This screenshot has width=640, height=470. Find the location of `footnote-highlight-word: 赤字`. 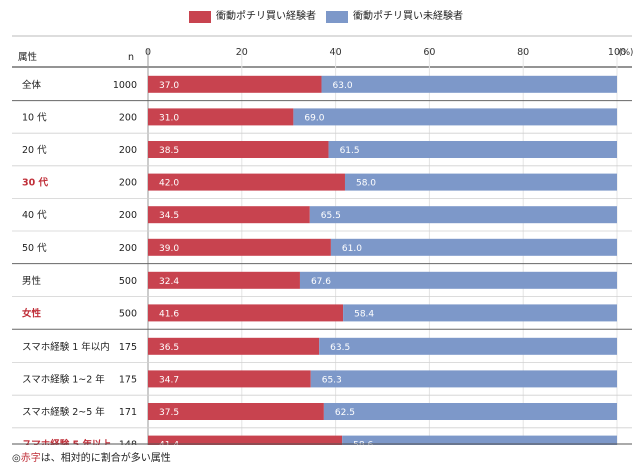

footnote-highlight-word: 赤字 is located at coordinates (30, 458).